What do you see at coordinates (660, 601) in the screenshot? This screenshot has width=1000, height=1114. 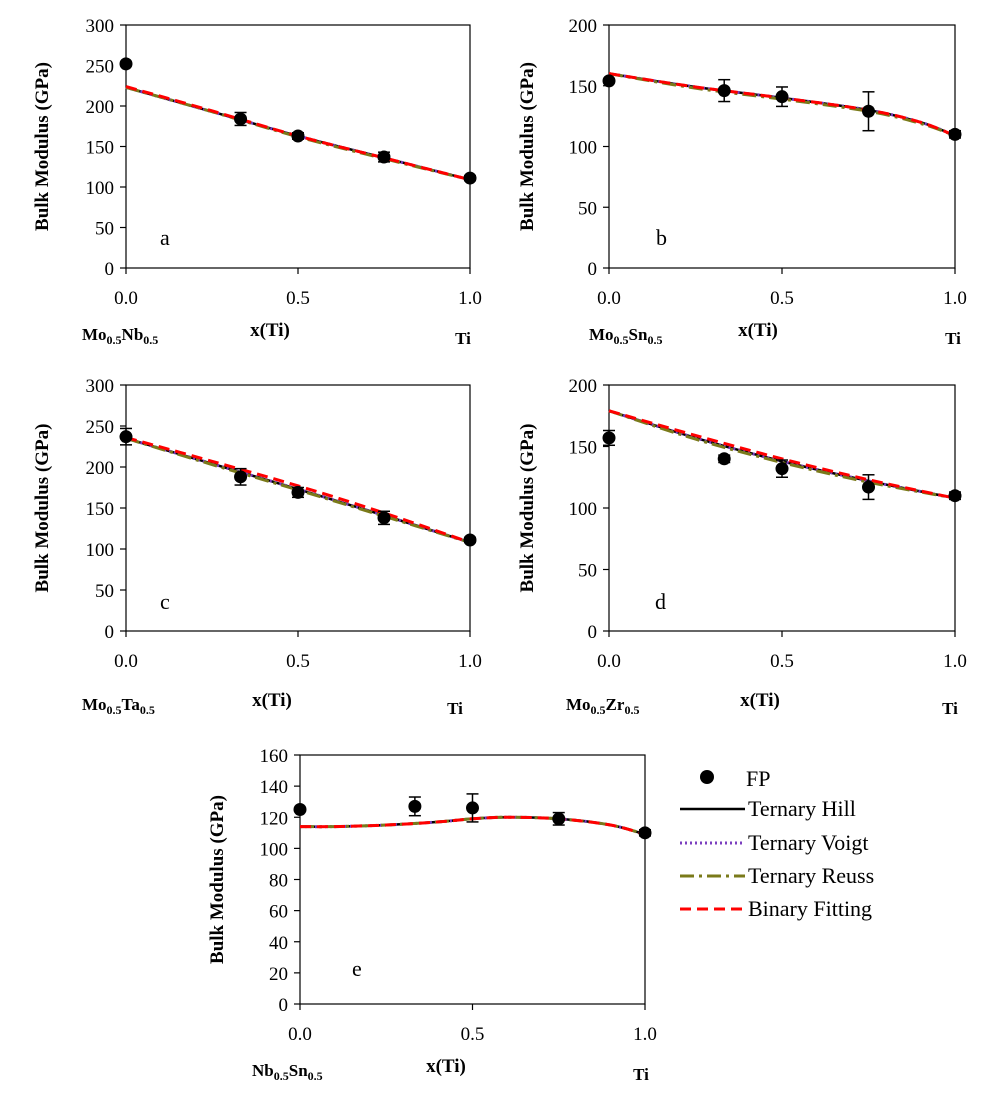 I see `panel-label: d` at bounding box center [660, 601].